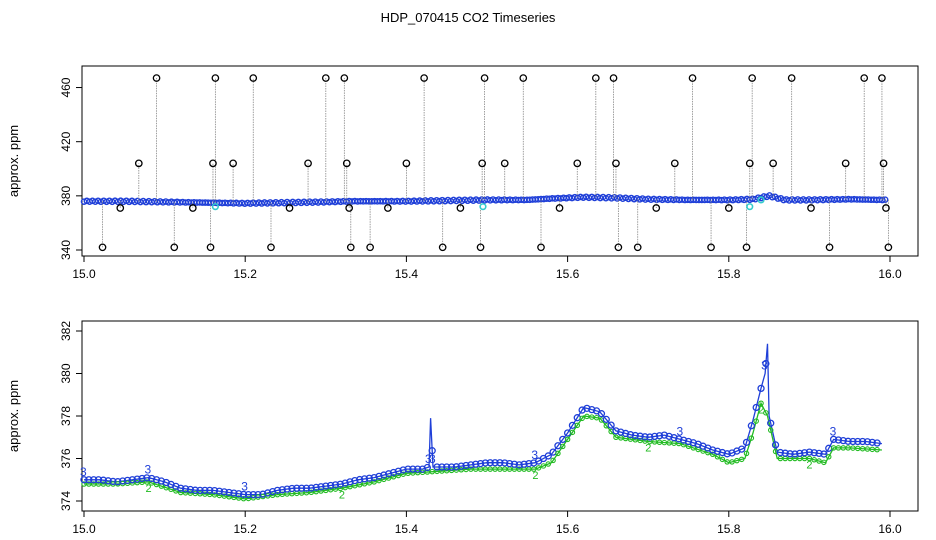 The height and width of the screenshot is (540, 936). What do you see at coordinates (568, 274) in the screenshot?
I see `x-tick-label: 15.6` at bounding box center [568, 274].